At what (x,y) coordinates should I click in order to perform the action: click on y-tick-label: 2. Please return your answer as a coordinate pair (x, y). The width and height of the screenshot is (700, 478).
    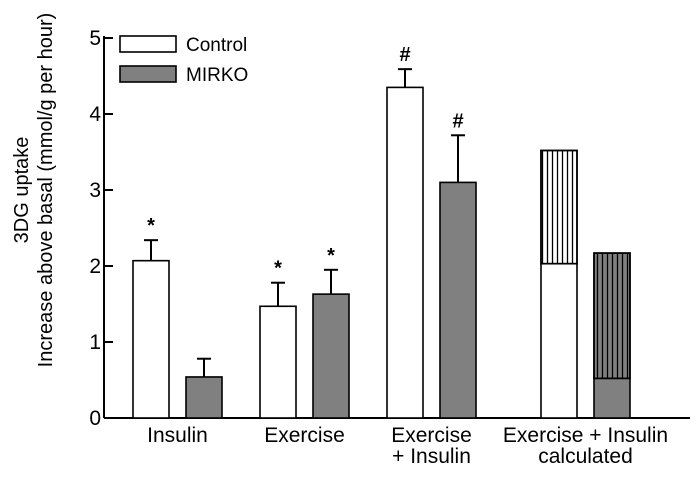
    Looking at the image, I should click on (95, 266).